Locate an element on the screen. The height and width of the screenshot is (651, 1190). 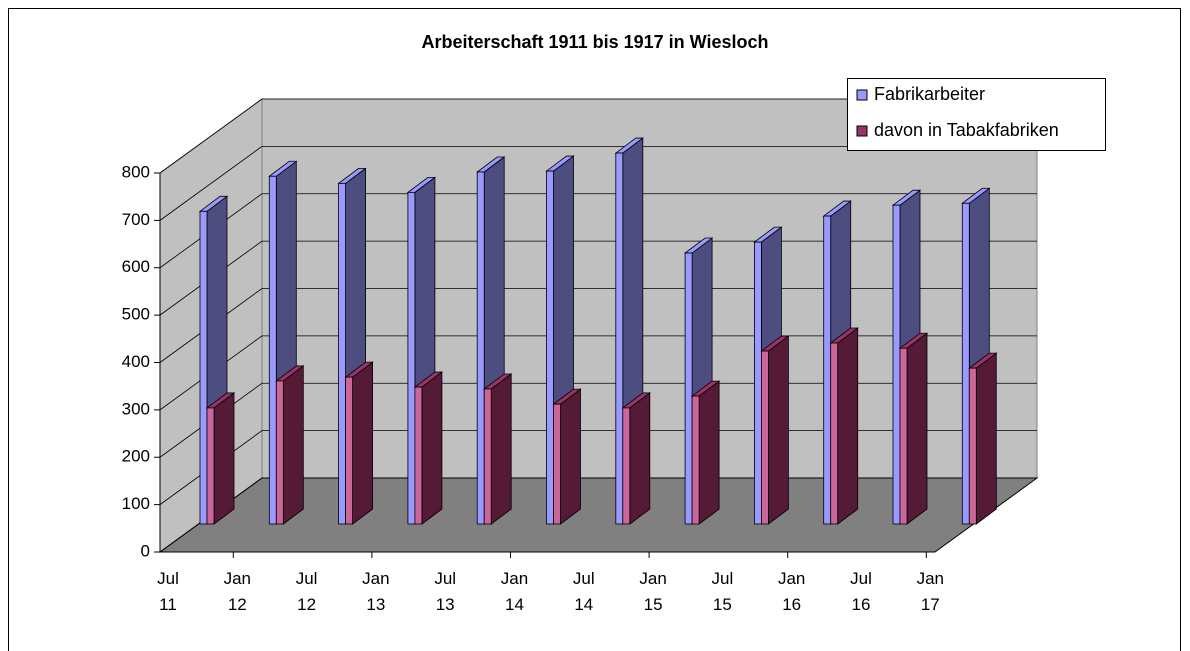
y-tick-label: 100 is located at coordinates (136, 503).